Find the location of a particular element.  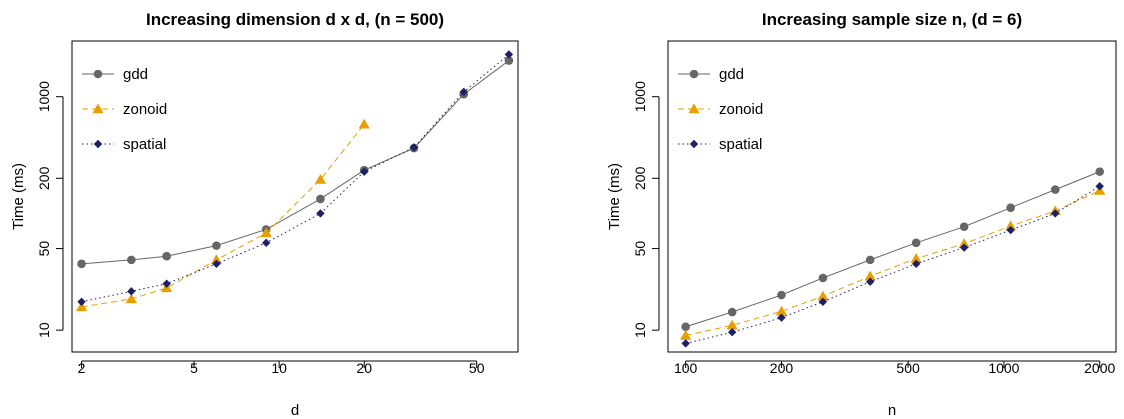

x-tick-label: 2 is located at coordinates (82, 368).